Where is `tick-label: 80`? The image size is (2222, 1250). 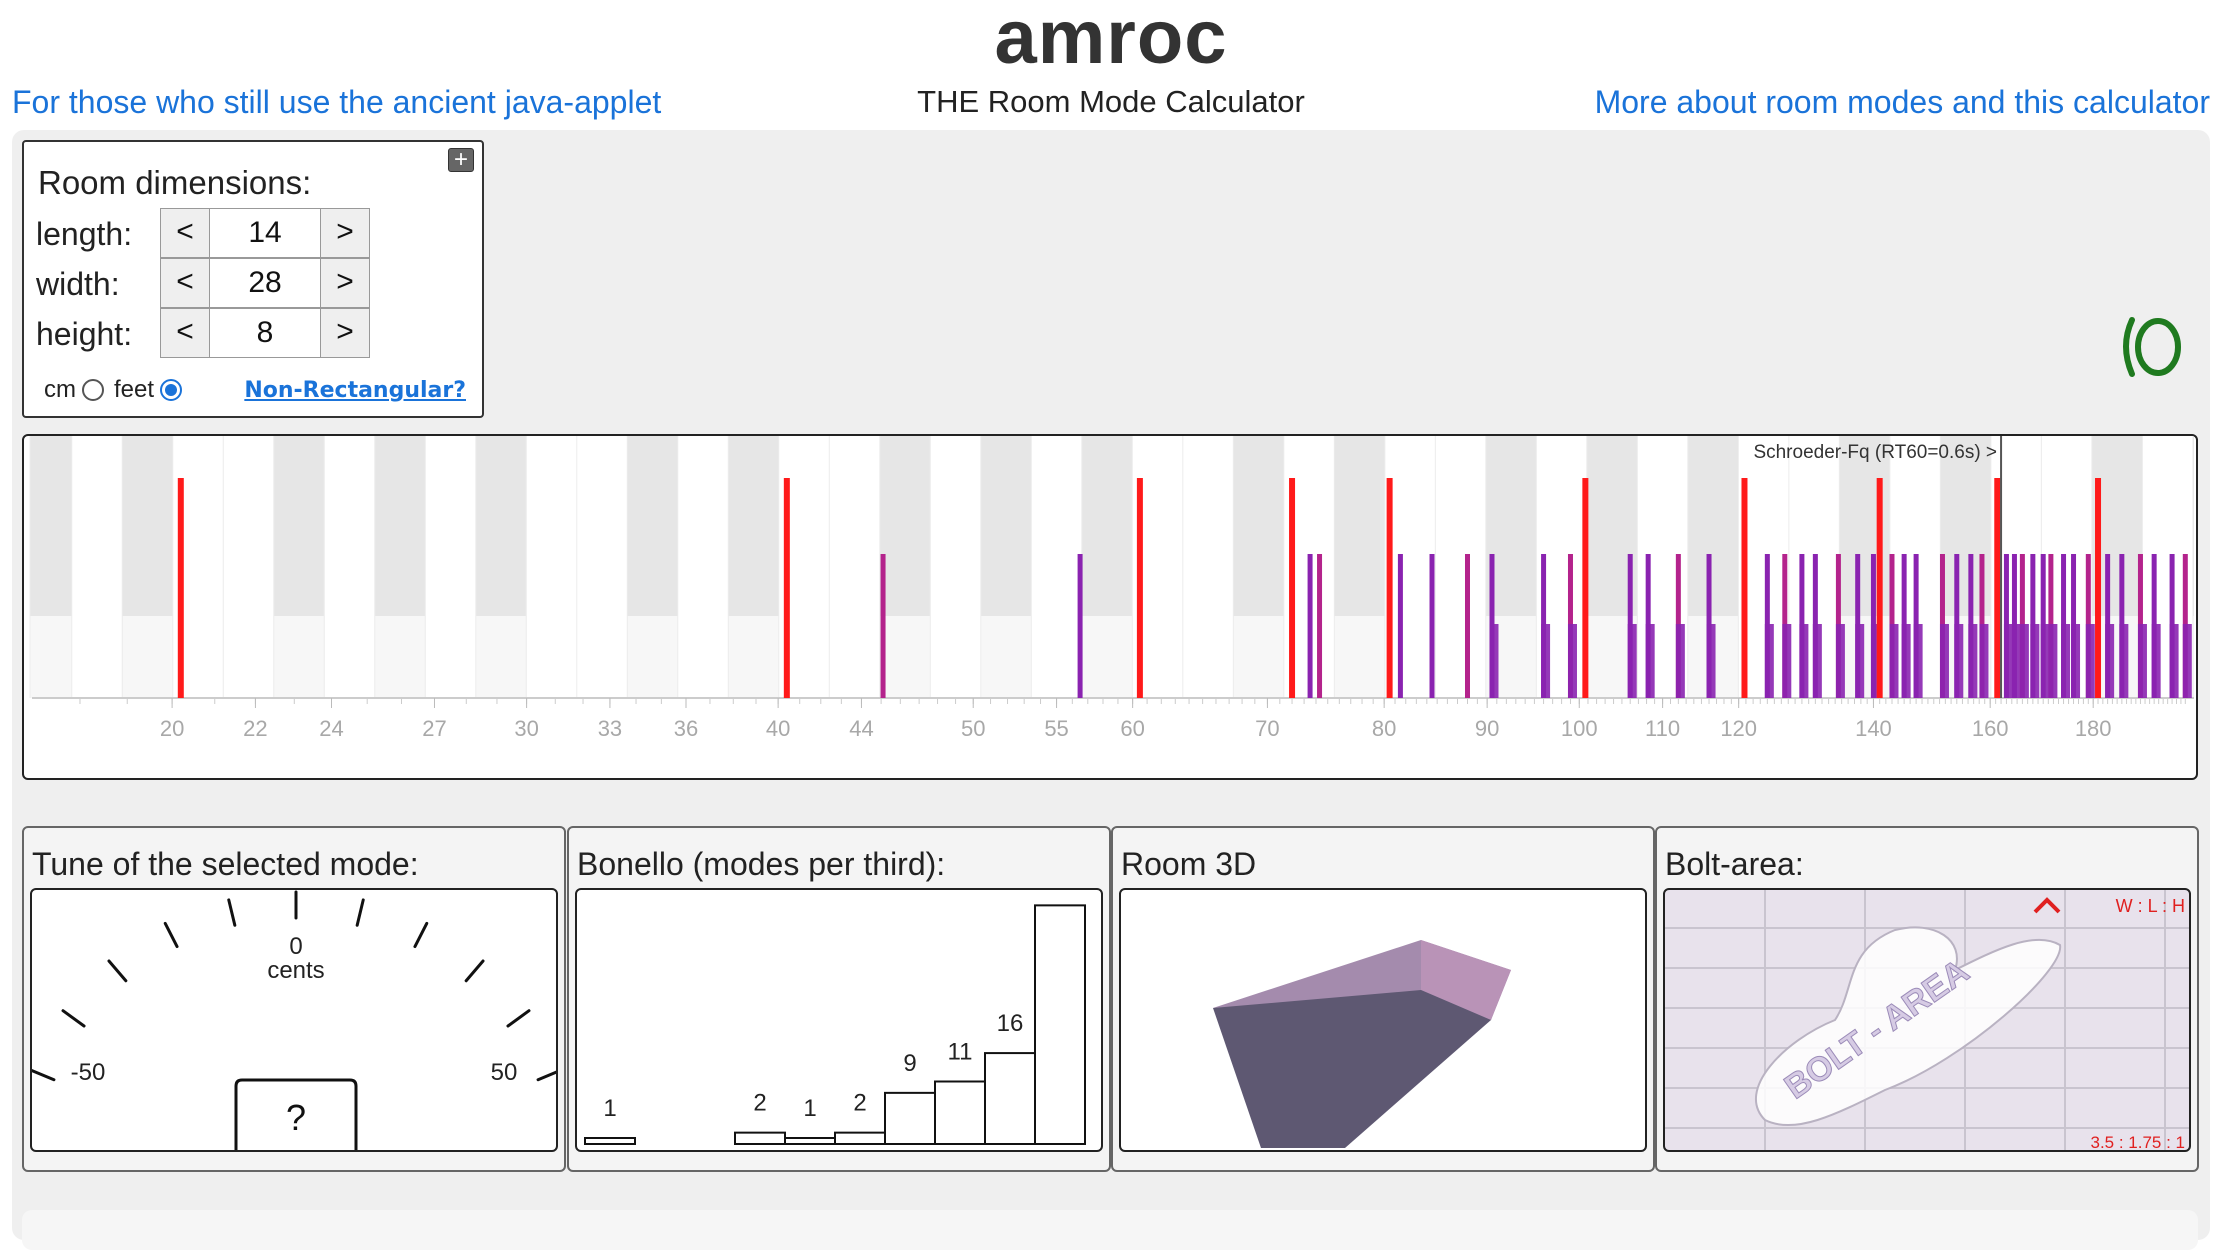 tick-label: 80 is located at coordinates (1384, 728).